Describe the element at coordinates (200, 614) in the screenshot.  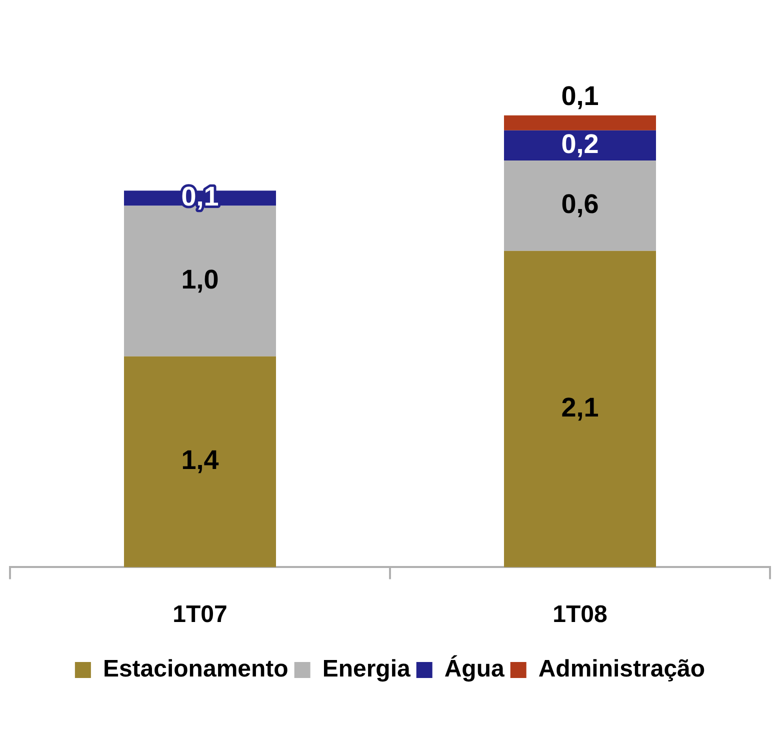
I see `x-tick-label: 1T07` at that location.